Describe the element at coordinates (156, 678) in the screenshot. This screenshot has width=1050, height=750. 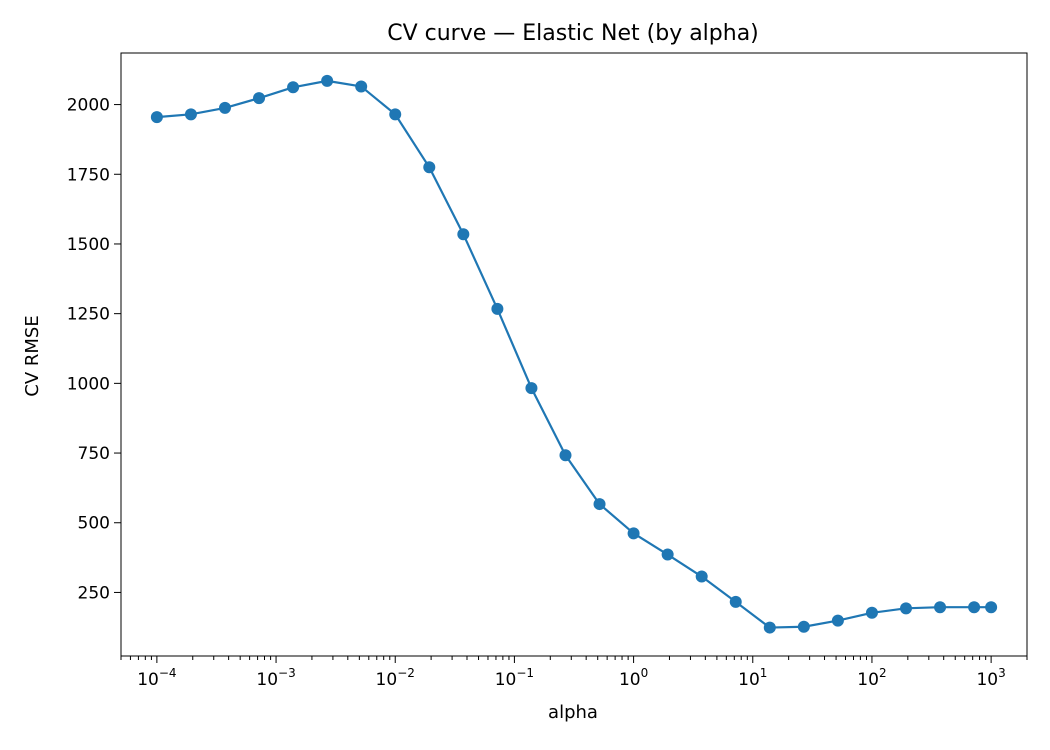
I see `x-tick-label: 10⁻⁴` at that location.